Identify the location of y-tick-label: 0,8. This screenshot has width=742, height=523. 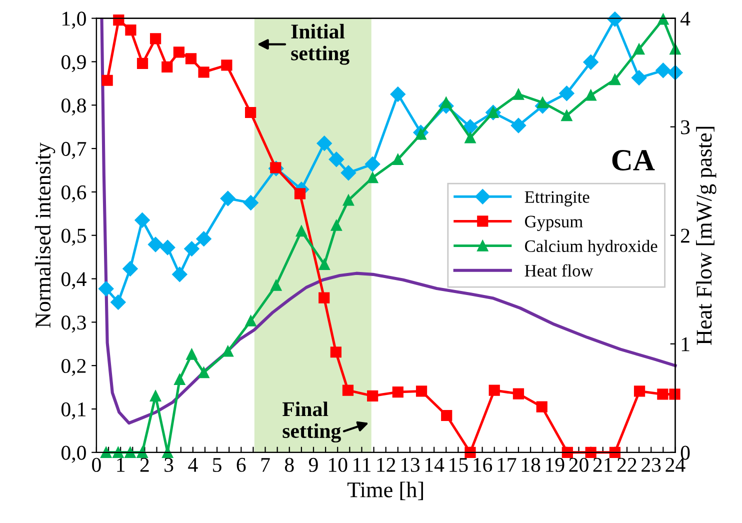
(73, 107).